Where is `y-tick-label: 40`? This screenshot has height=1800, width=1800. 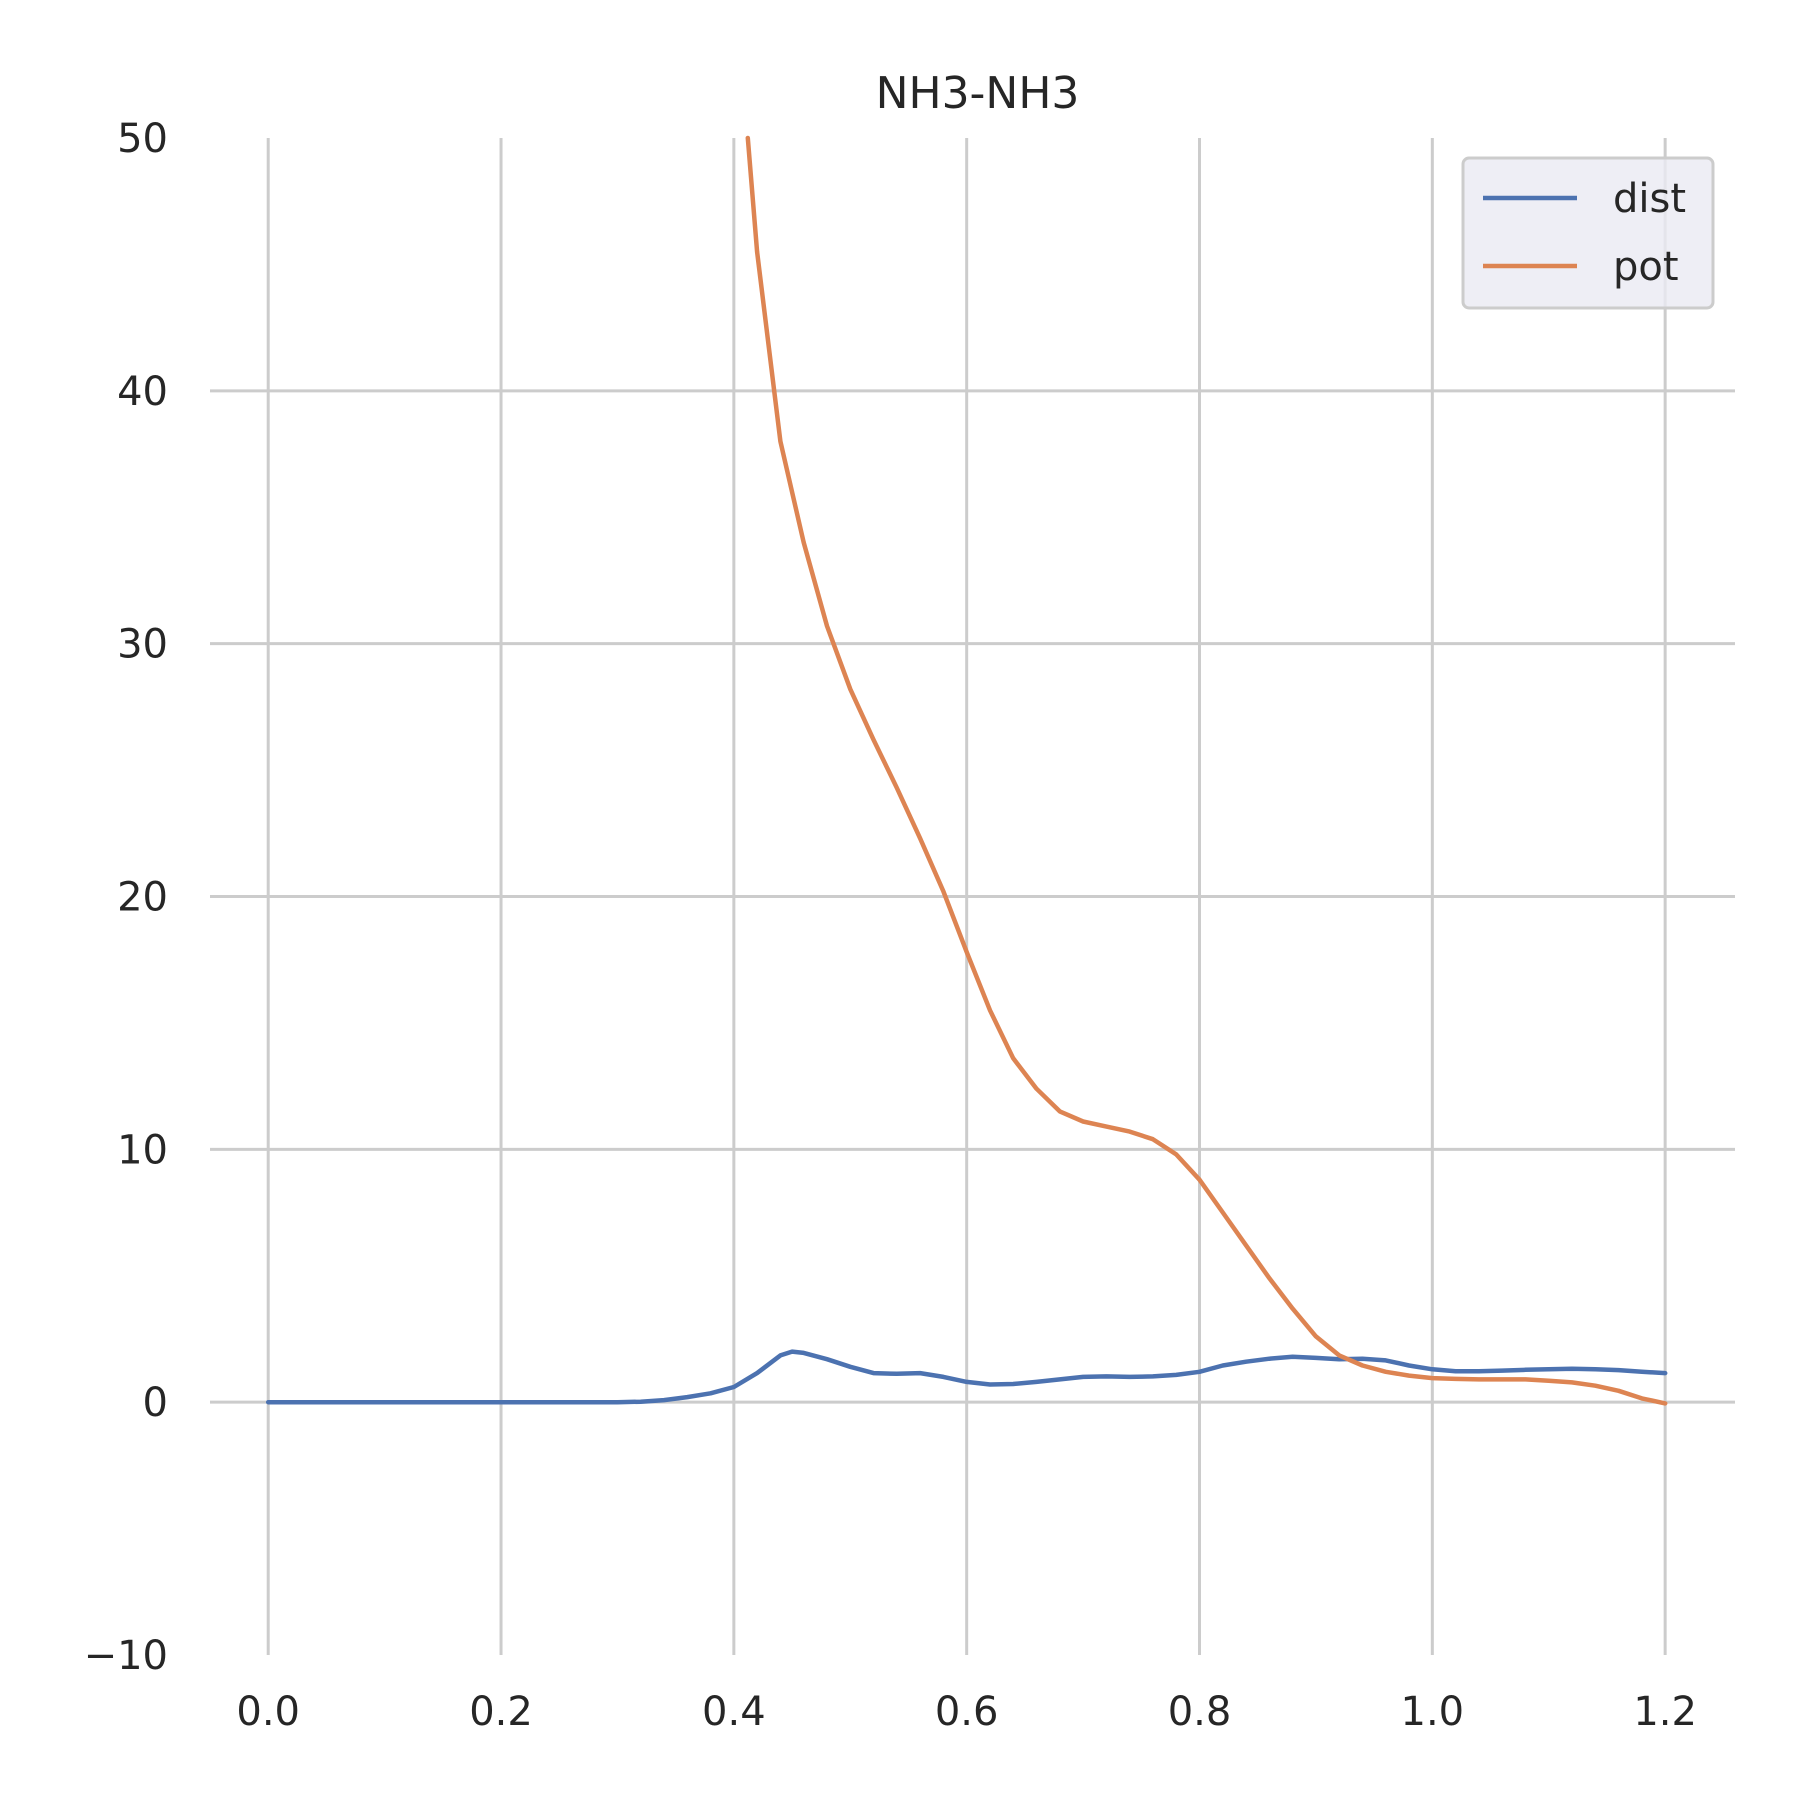
y-tick-label: 40 is located at coordinates (142, 392).